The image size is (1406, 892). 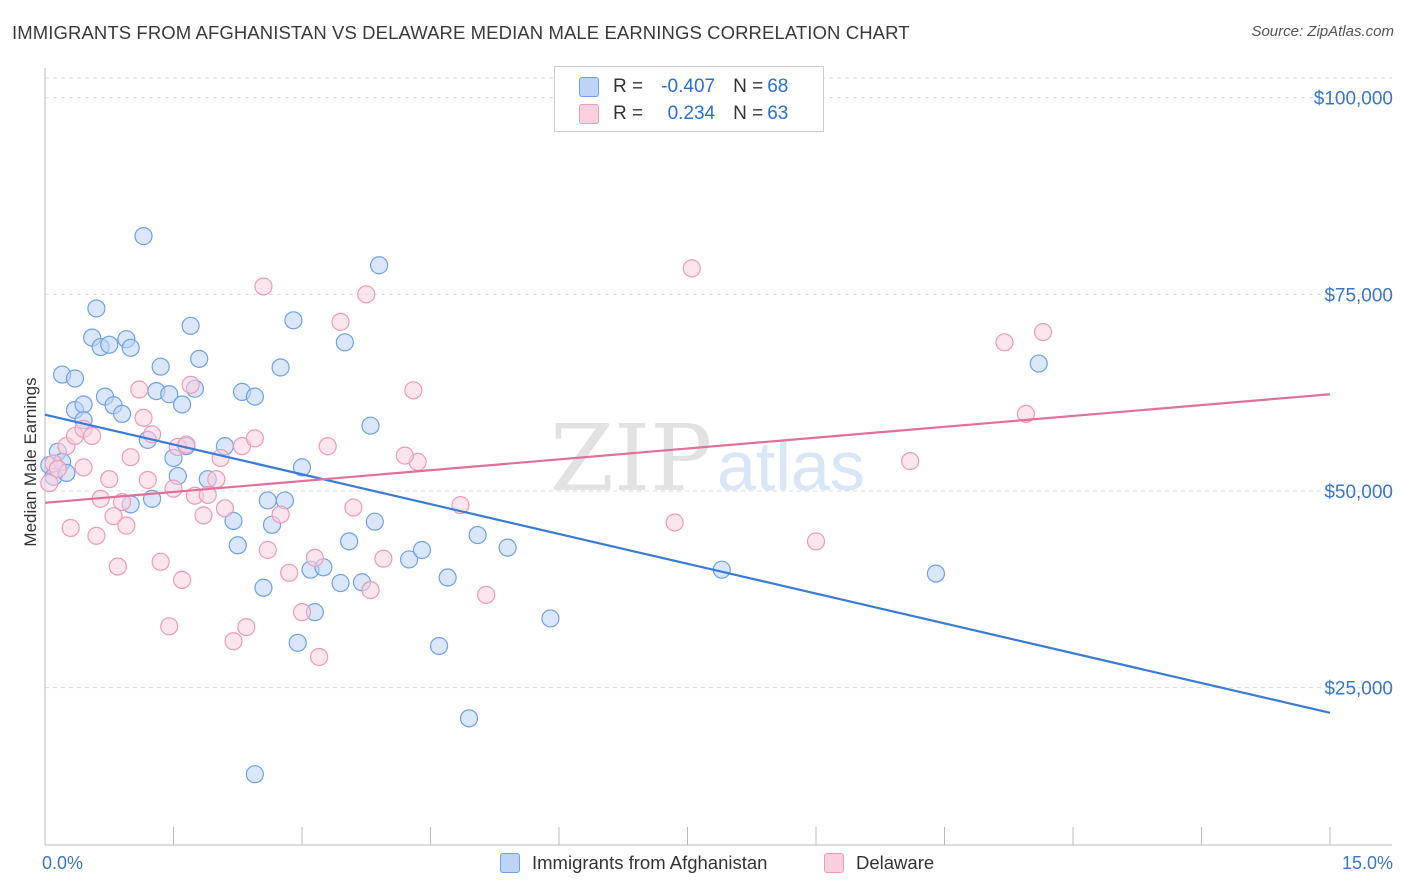 What do you see at coordinates (650, 862) in the screenshot?
I see `legend-label-afghanistan: Immigrants from Afghanistan` at bounding box center [650, 862].